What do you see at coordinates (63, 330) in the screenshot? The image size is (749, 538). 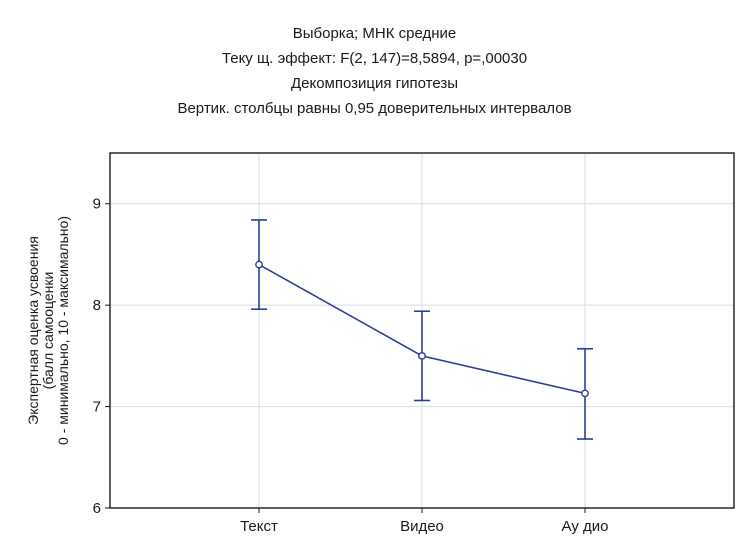 I see `y-axis-label-line-3: 0 - минимально, 10 - максимально)` at bounding box center [63, 330].